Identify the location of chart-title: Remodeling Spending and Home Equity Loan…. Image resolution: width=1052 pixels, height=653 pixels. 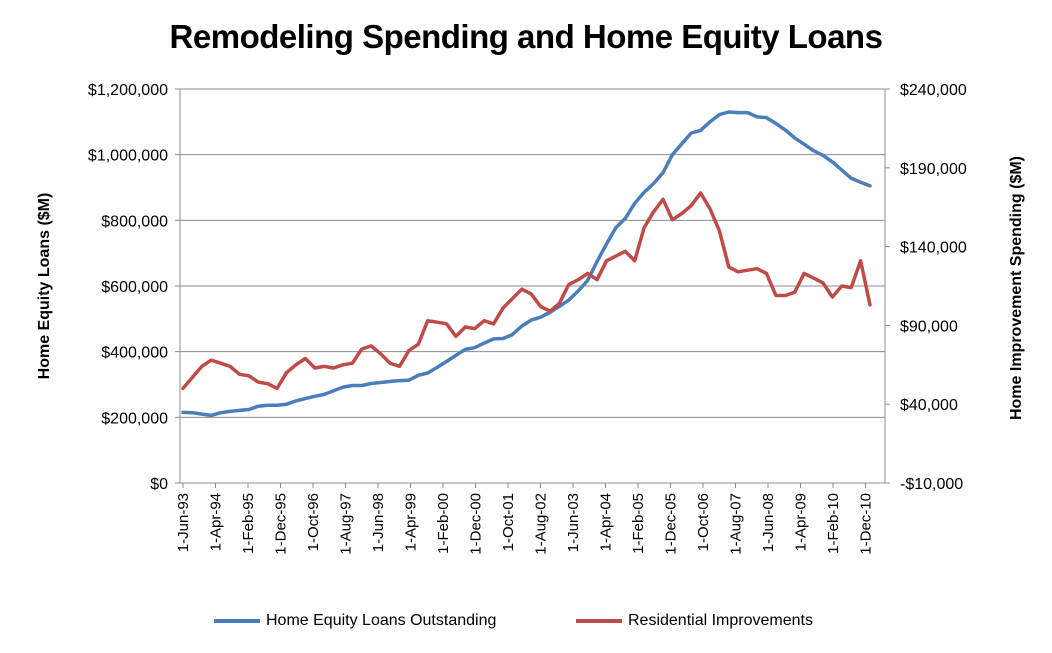
(526, 36).